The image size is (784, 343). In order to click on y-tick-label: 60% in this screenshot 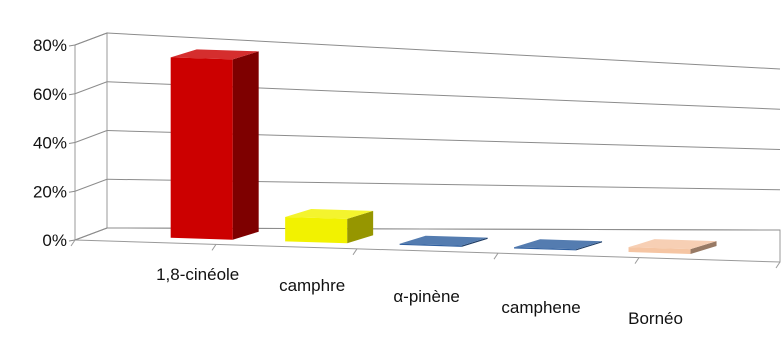, I will do `click(50, 94)`.